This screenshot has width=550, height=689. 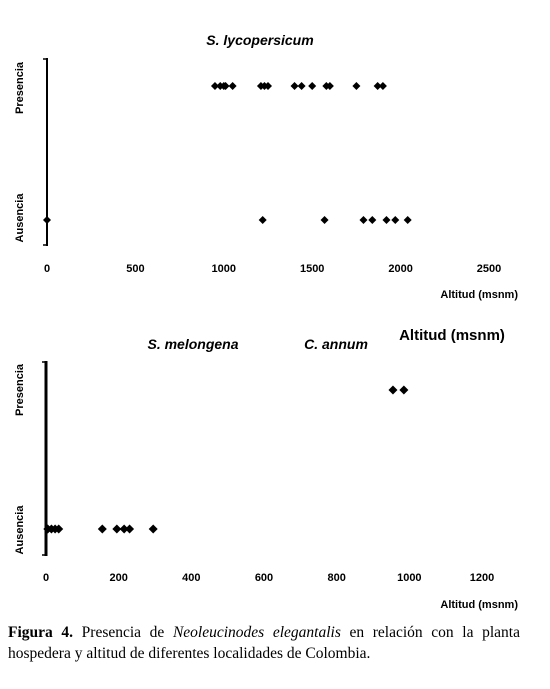 What do you see at coordinates (192, 344) in the screenshot?
I see `chart-2-title-melongena: S. melongena` at bounding box center [192, 344].